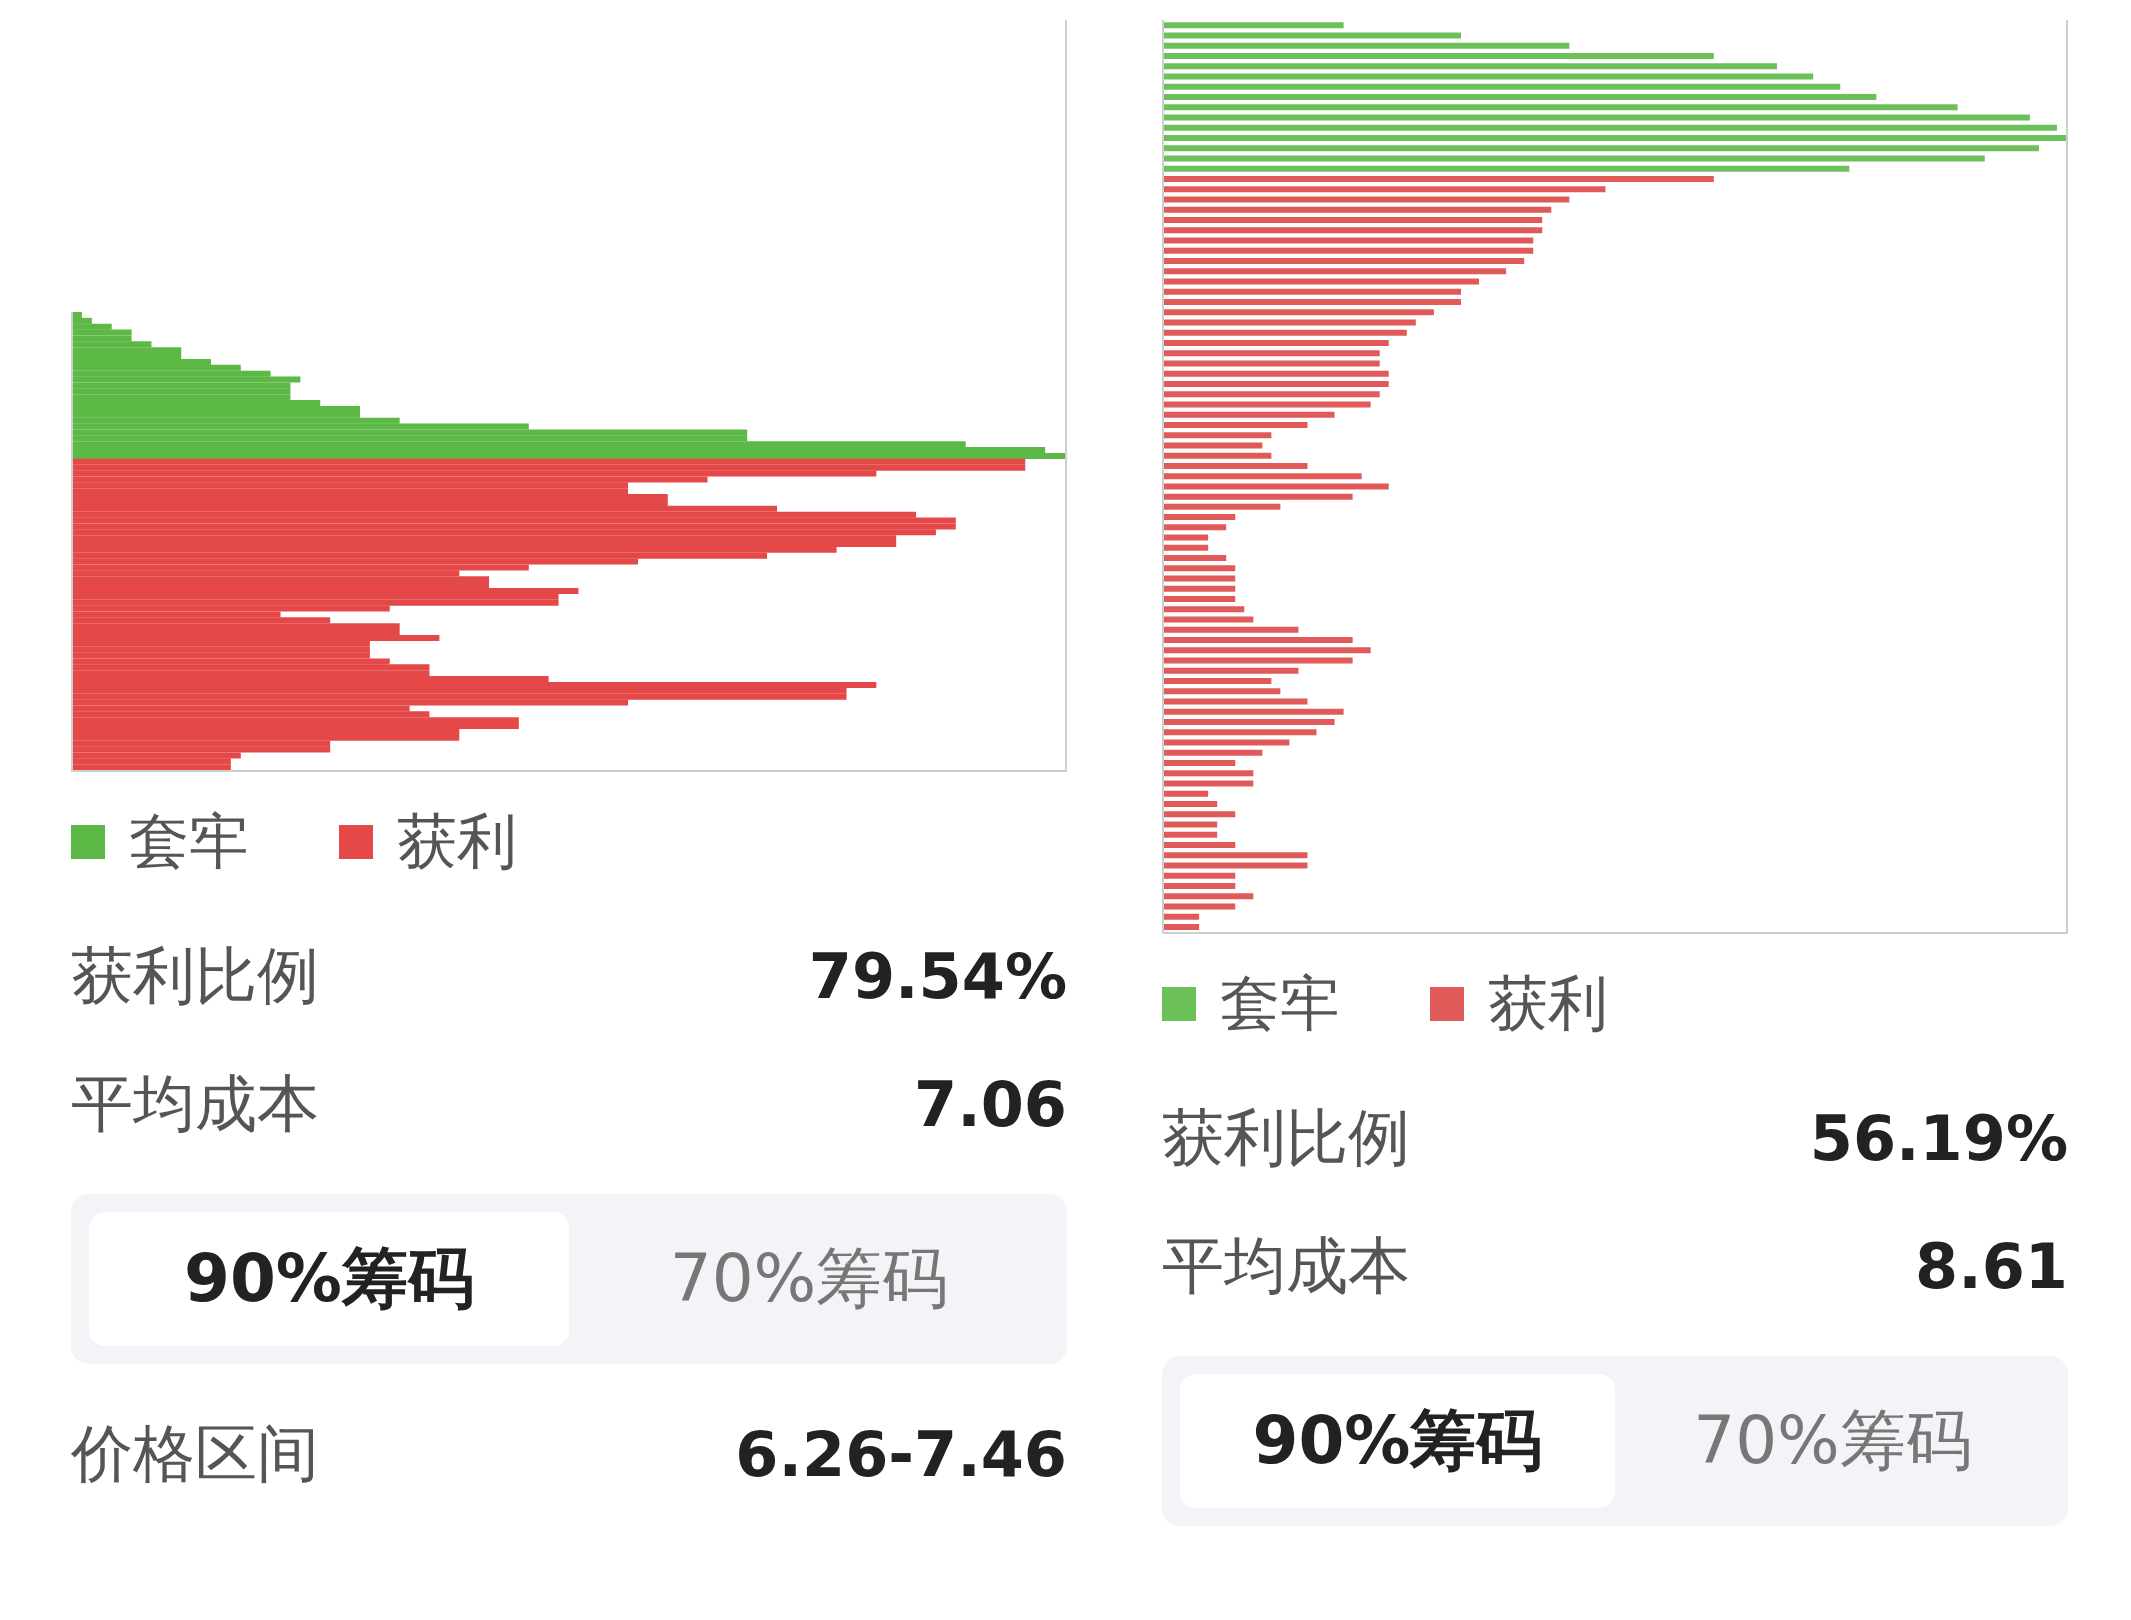 This screenshot has width=2131, height=1620. Describe the element at coordinates (1991, 1266) in the screenshot. I see `text: 8.61` at that location.